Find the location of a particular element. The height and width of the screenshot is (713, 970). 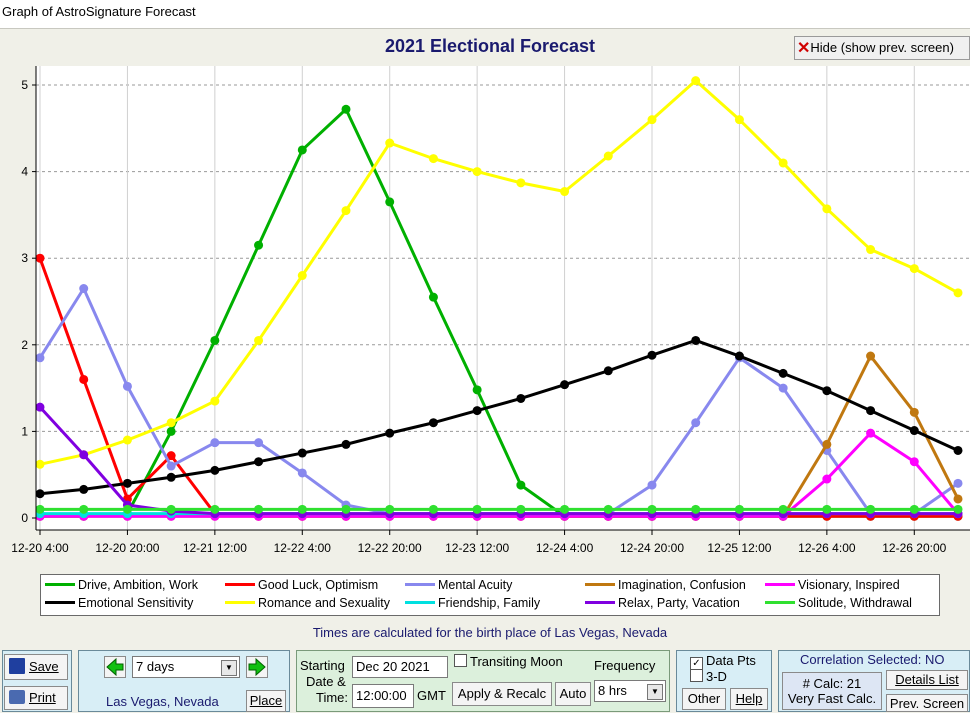

y-tick-label: 1 is located at coordinates (24, 431).